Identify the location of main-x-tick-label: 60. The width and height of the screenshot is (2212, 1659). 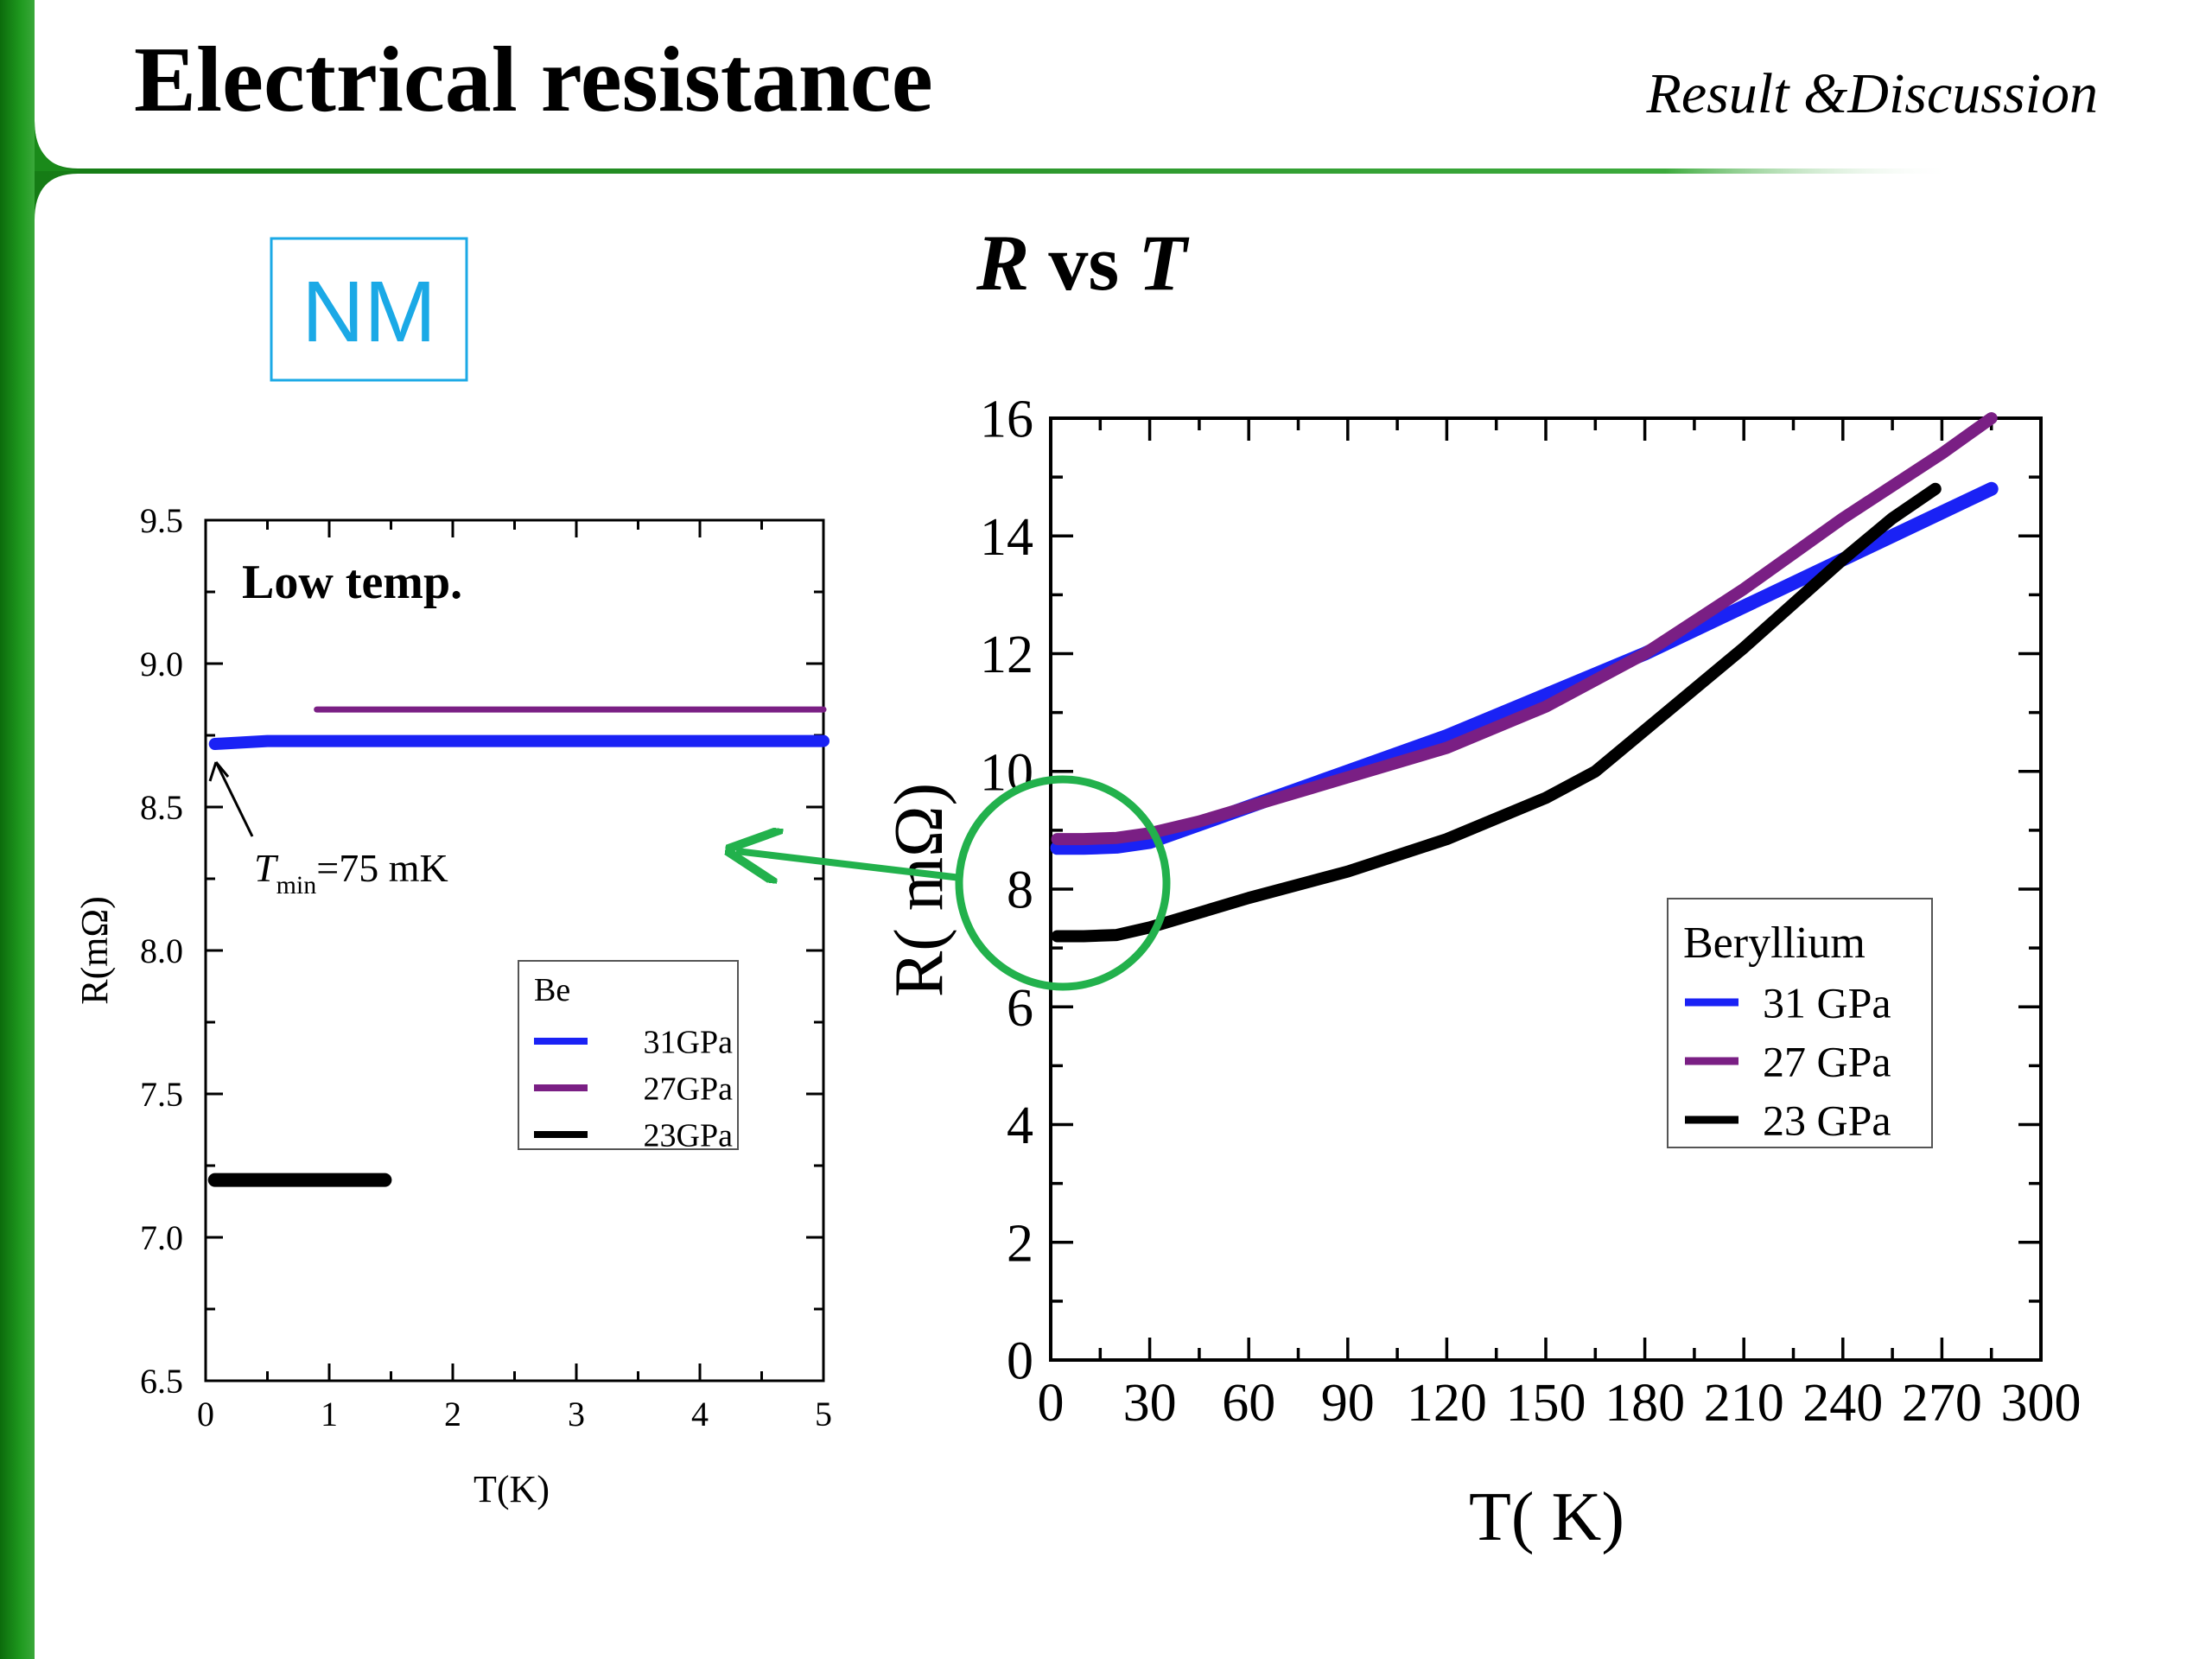
(1248, 1403).